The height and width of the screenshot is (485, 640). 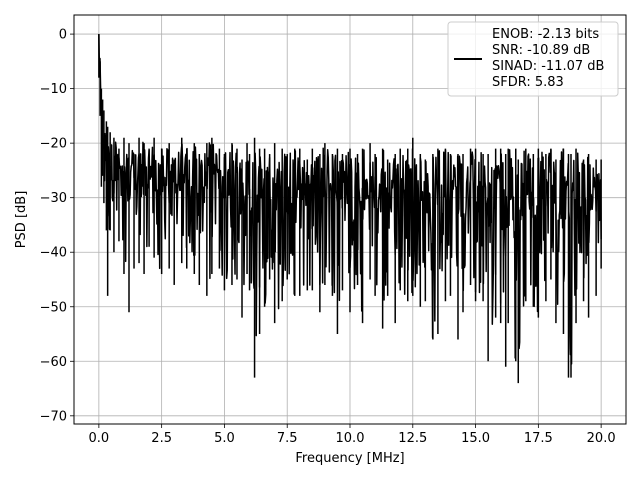 I want to click on x-axis-ticks: 0.0 2.5 5.0 7.5 10.0 12.5 15.0 17.5 20.0, so click(x=352, y=435).